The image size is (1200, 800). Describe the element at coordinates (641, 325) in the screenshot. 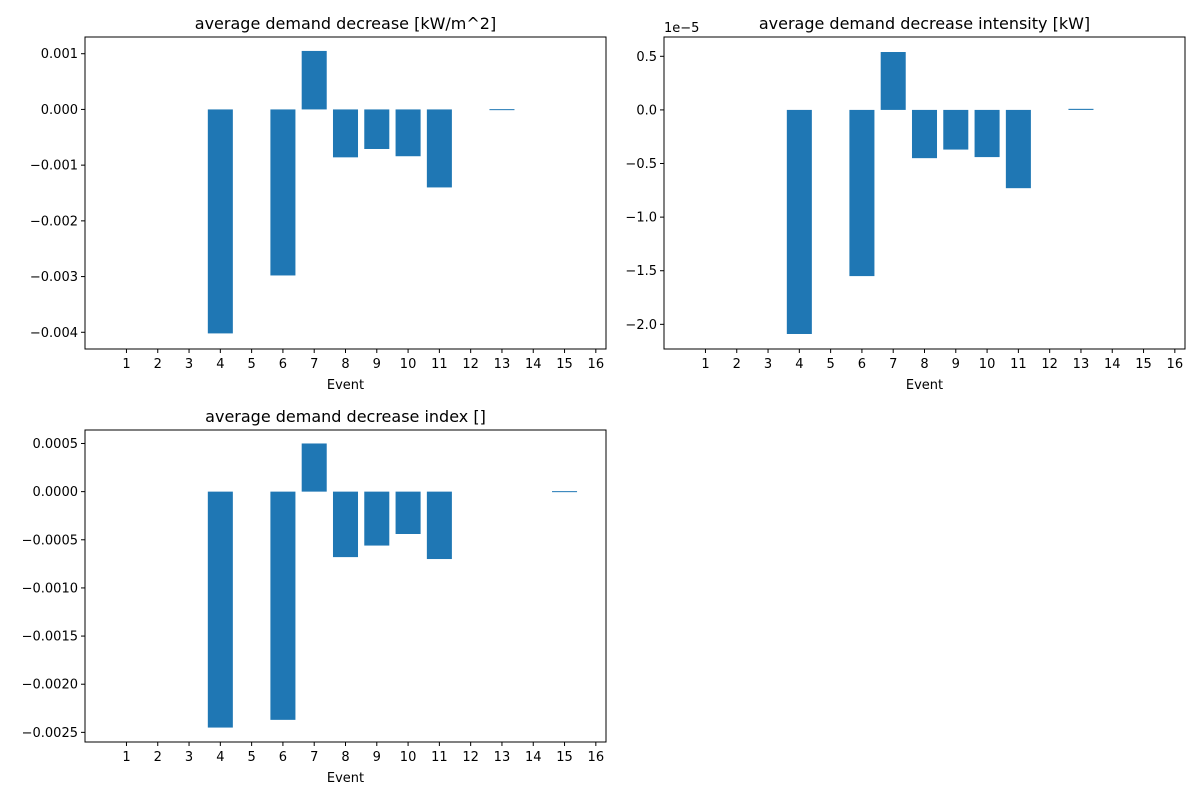

I see `y-tick-label: −2.0` at that location.